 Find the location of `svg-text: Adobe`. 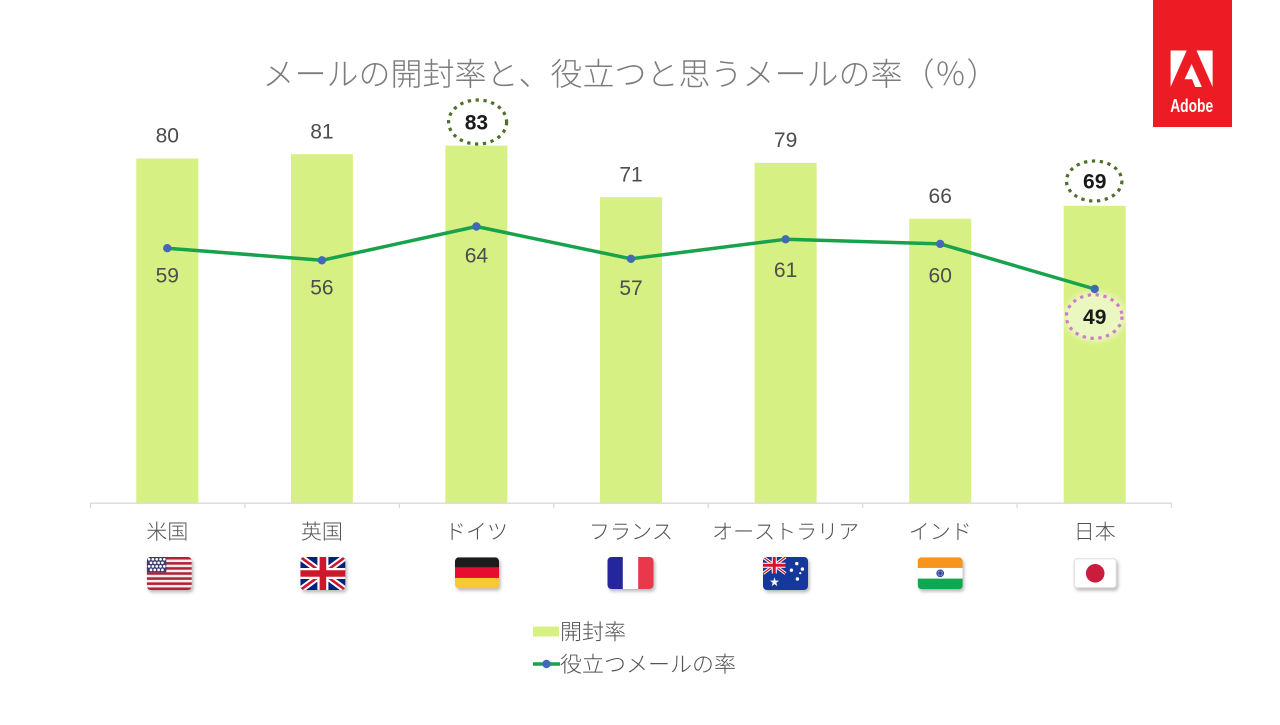

svg-text: Adobe is located at coordinates (1191, 105).